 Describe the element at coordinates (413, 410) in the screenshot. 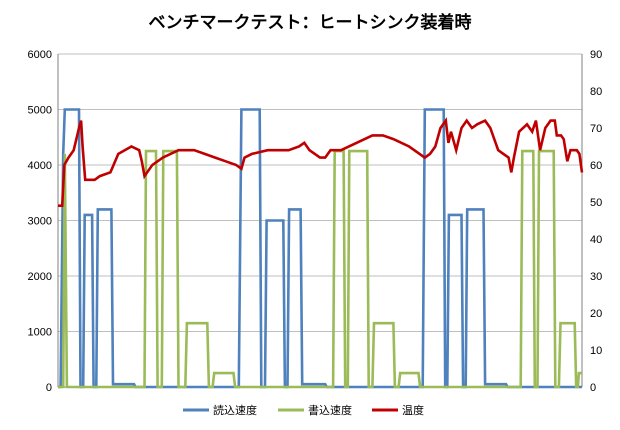

I see `legend-label: 温度` at that location.